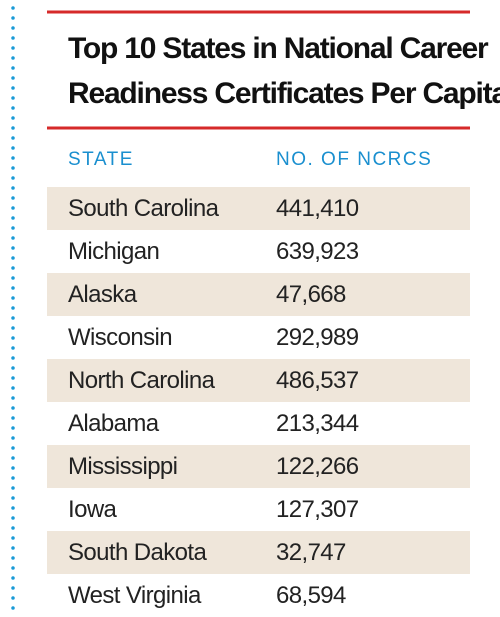 This screenshot has height=617, width=500. I want to click on table-cell: South Carolina, so click(144, 208).